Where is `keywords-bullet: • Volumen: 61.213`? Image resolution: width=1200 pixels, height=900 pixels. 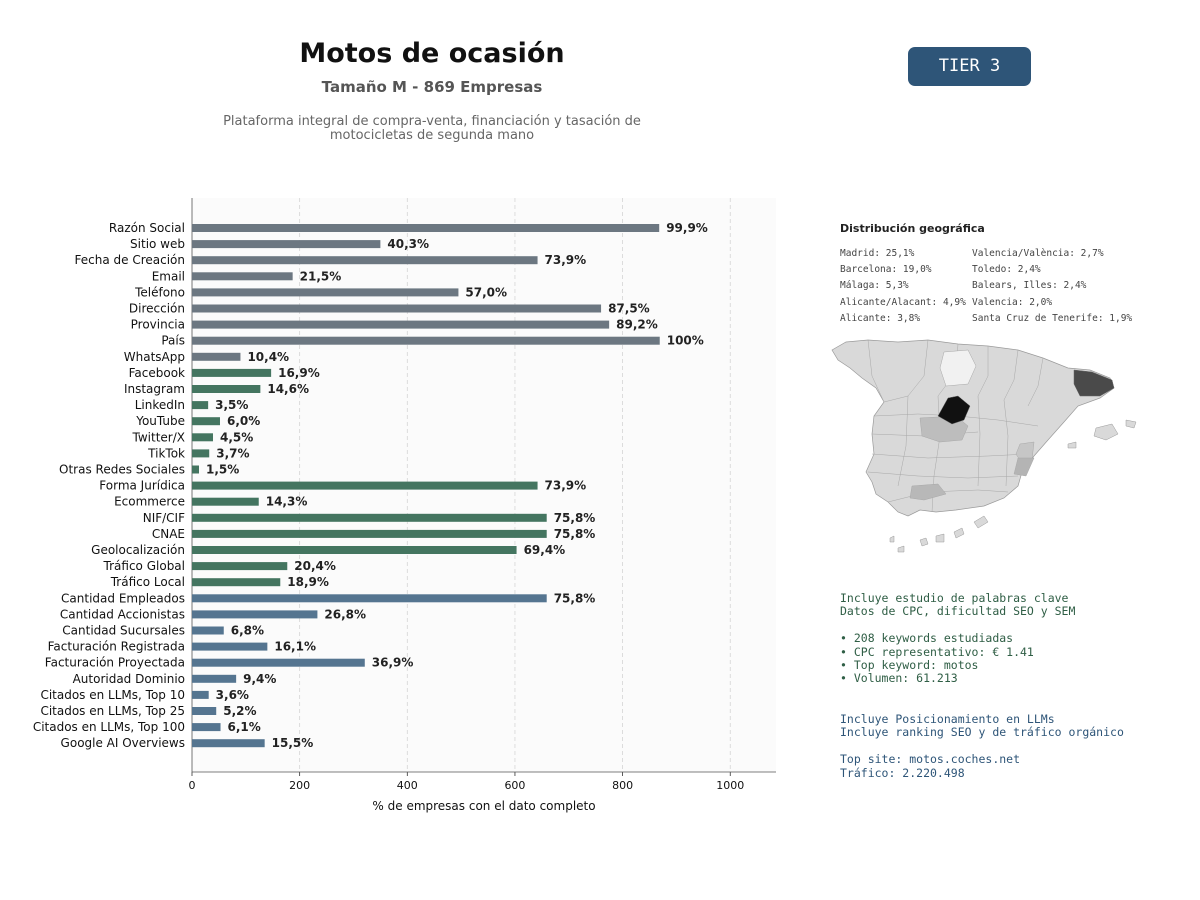
keywords-bullet: • Volumen: 61.213 is located at coordinates (899, 678).